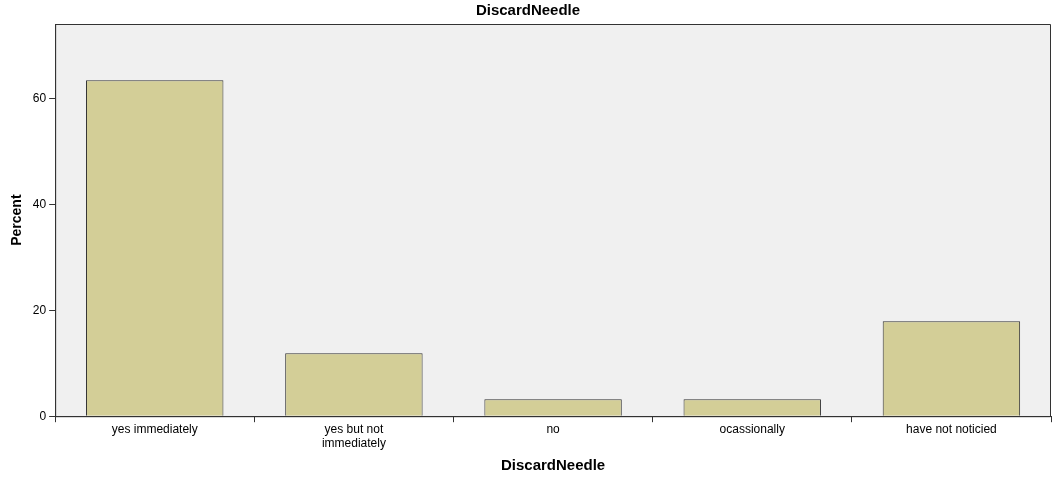  What do you see at coordinates (528, 10) in the screenshot?
I see `chart-title: DiscardNeedle` at bounding box center [528, 10].